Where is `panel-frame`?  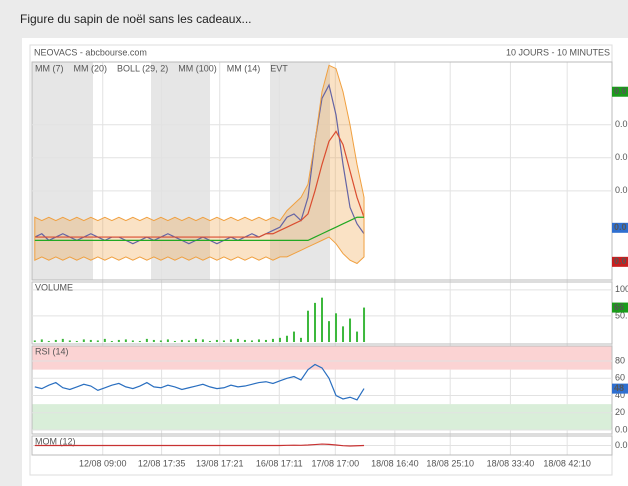
panel-frame is located at coordinates (322, 313).